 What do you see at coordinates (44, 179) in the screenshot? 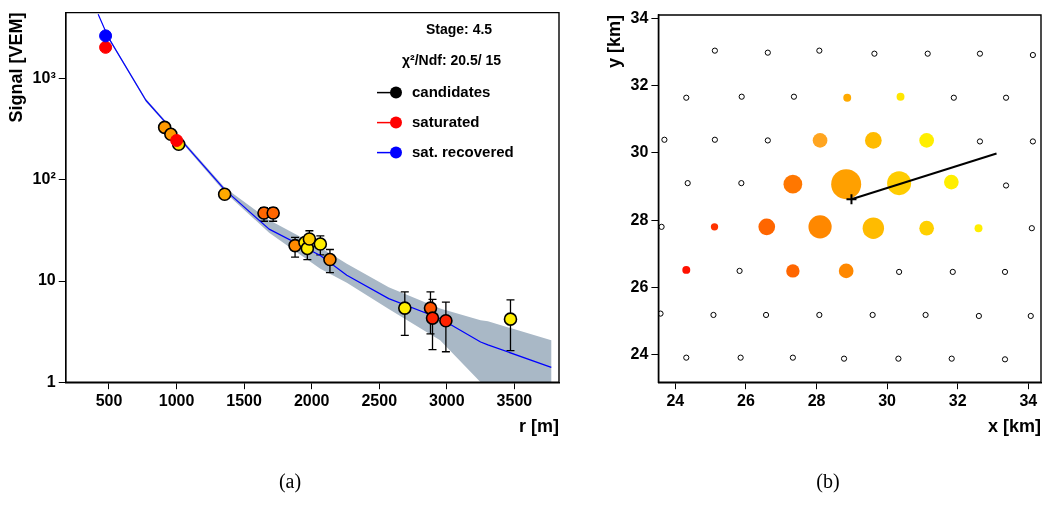
I see `y-tick-label: 10²` at bounding box center [44, 179].